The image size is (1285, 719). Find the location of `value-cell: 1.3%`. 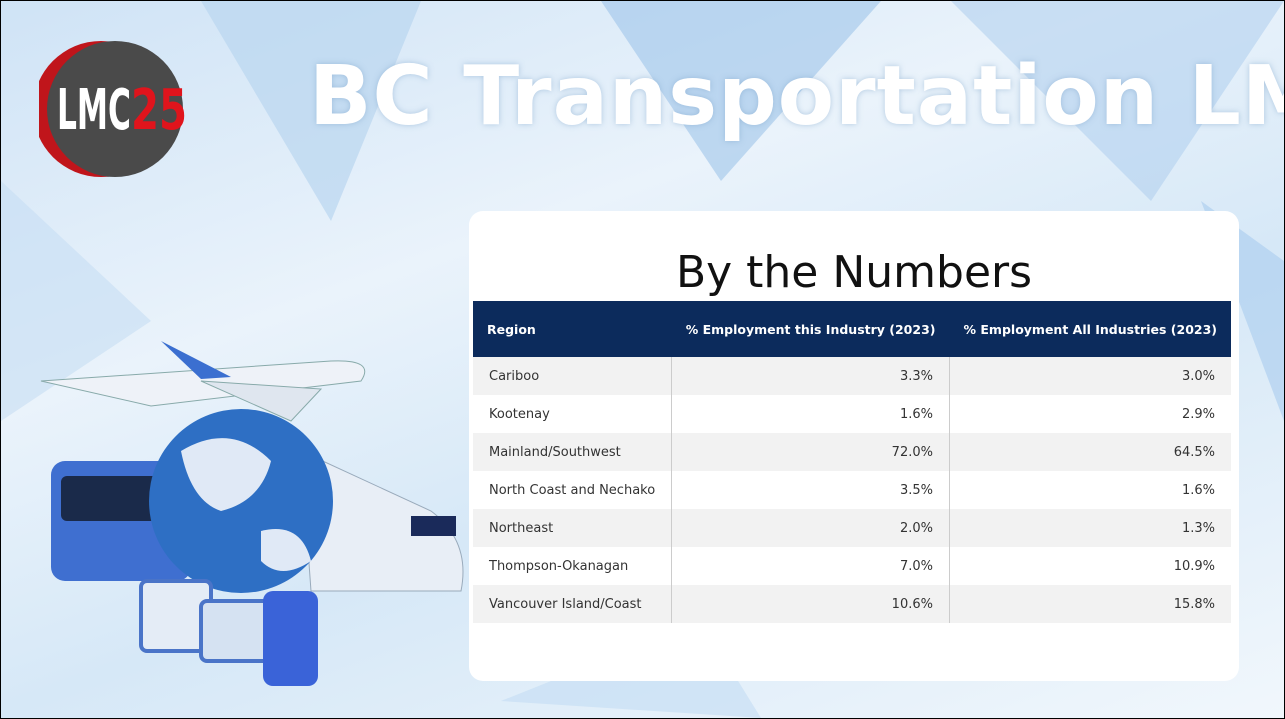

value-cell: 1.3% is located at coordinates (1089, 528).